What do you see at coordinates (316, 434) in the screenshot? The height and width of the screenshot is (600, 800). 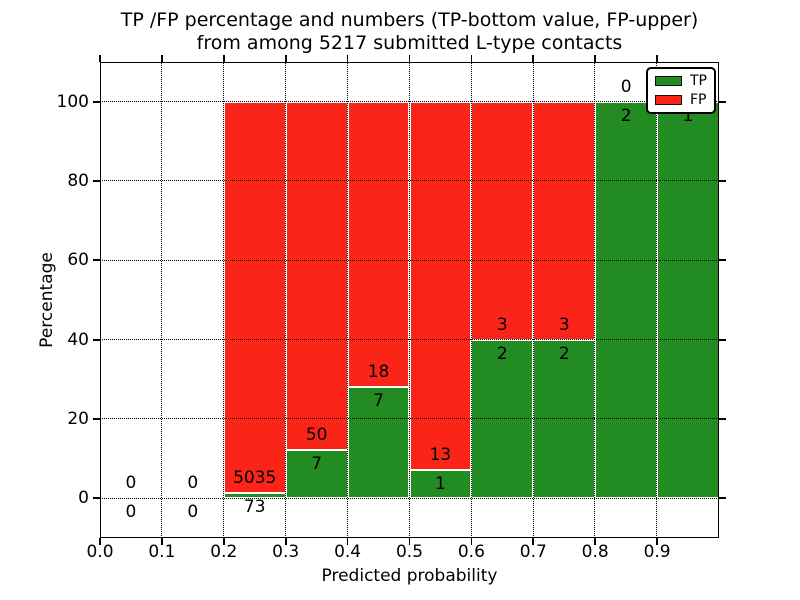 I see `fp-count-label: 50` at bounding box center [316, 434].